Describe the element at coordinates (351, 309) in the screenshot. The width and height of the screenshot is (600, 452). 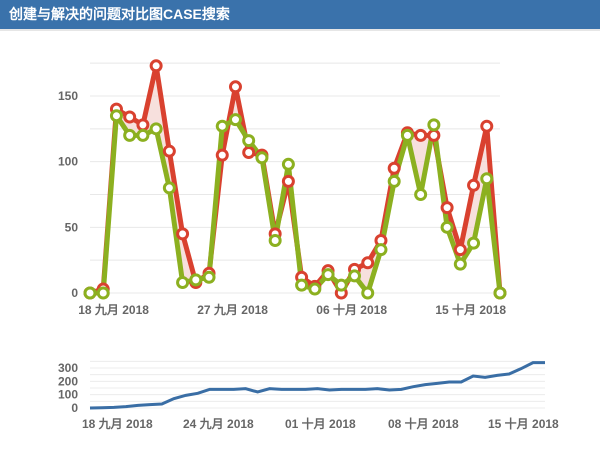
I see `x-tick-label: 06 十月 2018` at that location.